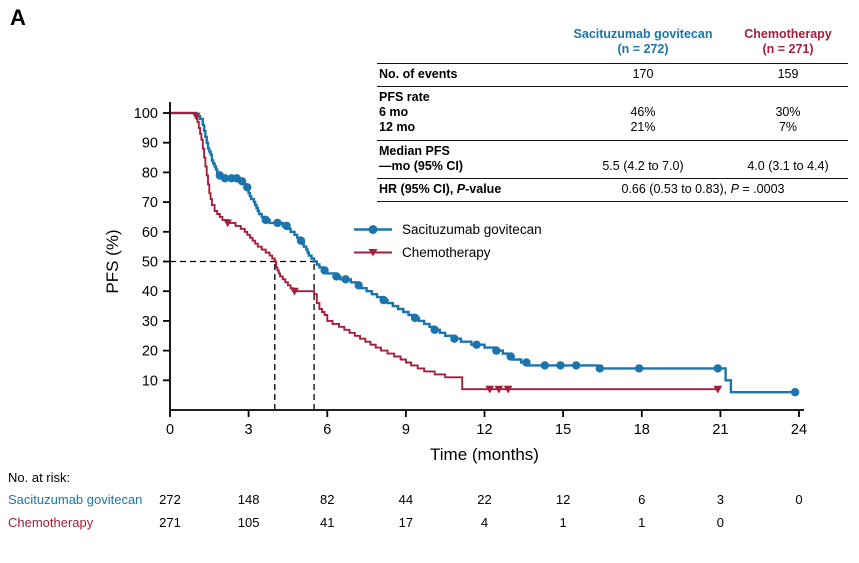  I want to click on risk-count: 82, so click(327, 499).